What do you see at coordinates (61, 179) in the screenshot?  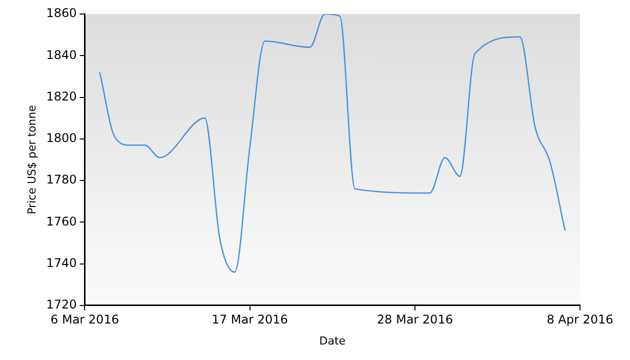 I see `y-tick-label: 1780` at bounding box center [61, 179].